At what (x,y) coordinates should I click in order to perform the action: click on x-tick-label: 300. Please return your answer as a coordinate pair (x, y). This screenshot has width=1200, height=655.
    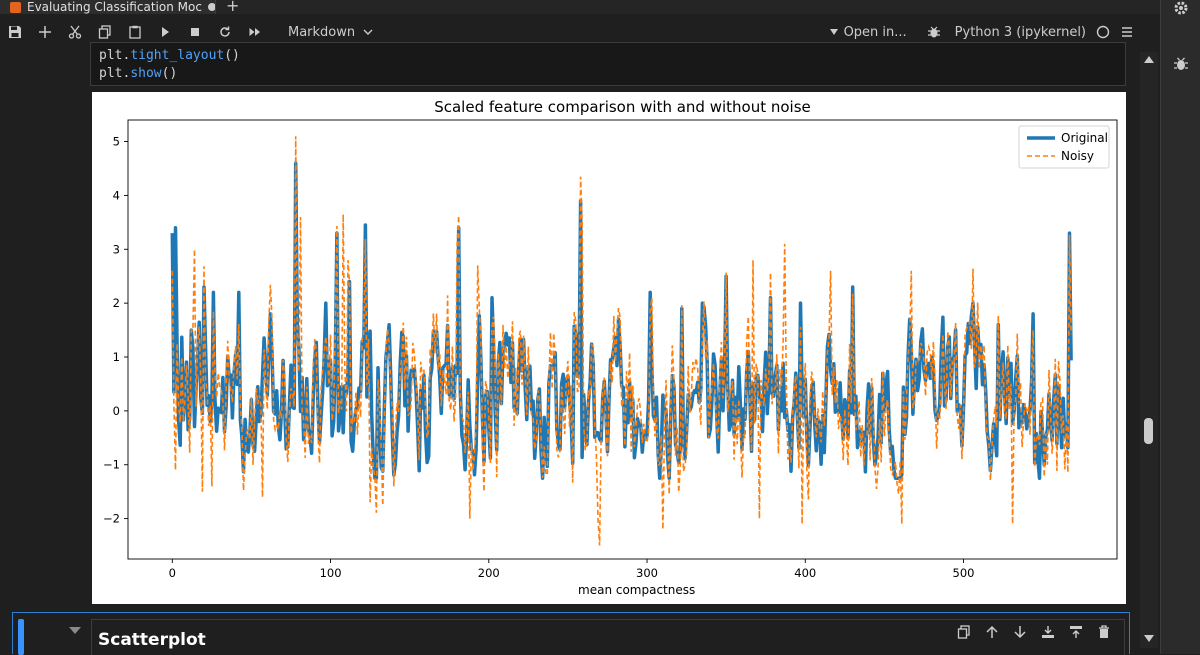
    Looking at the image, I should click on (647, 573).